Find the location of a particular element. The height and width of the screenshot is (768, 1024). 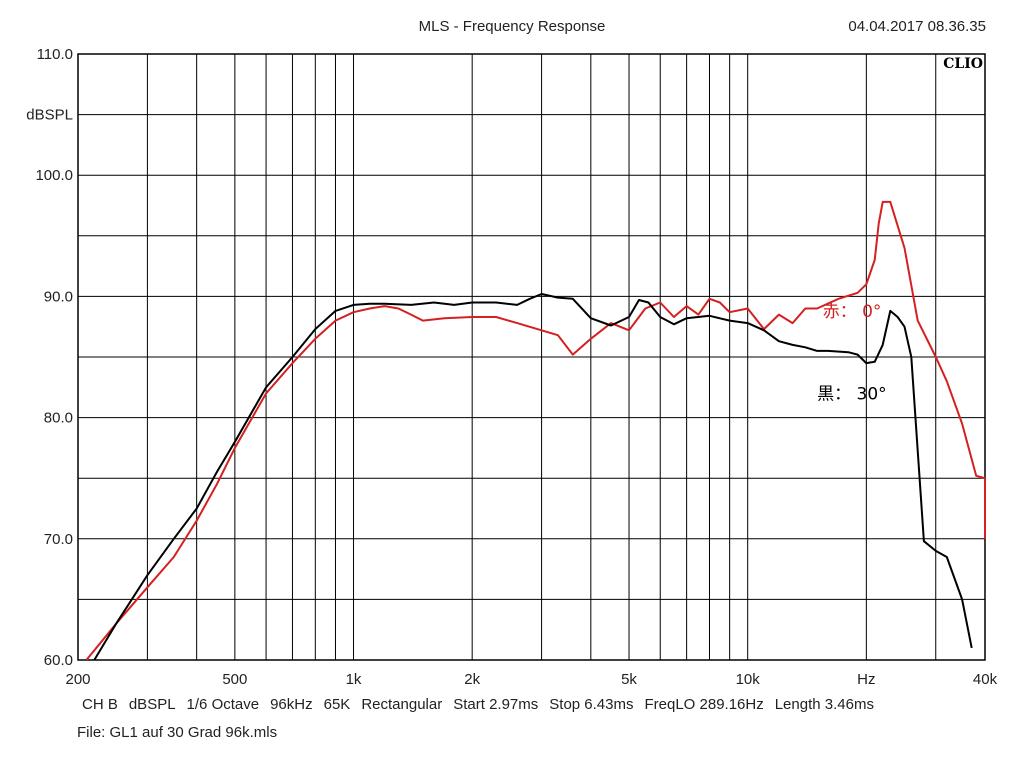

setting-item: Start 2.97ms is located at coordinates (496, 704).